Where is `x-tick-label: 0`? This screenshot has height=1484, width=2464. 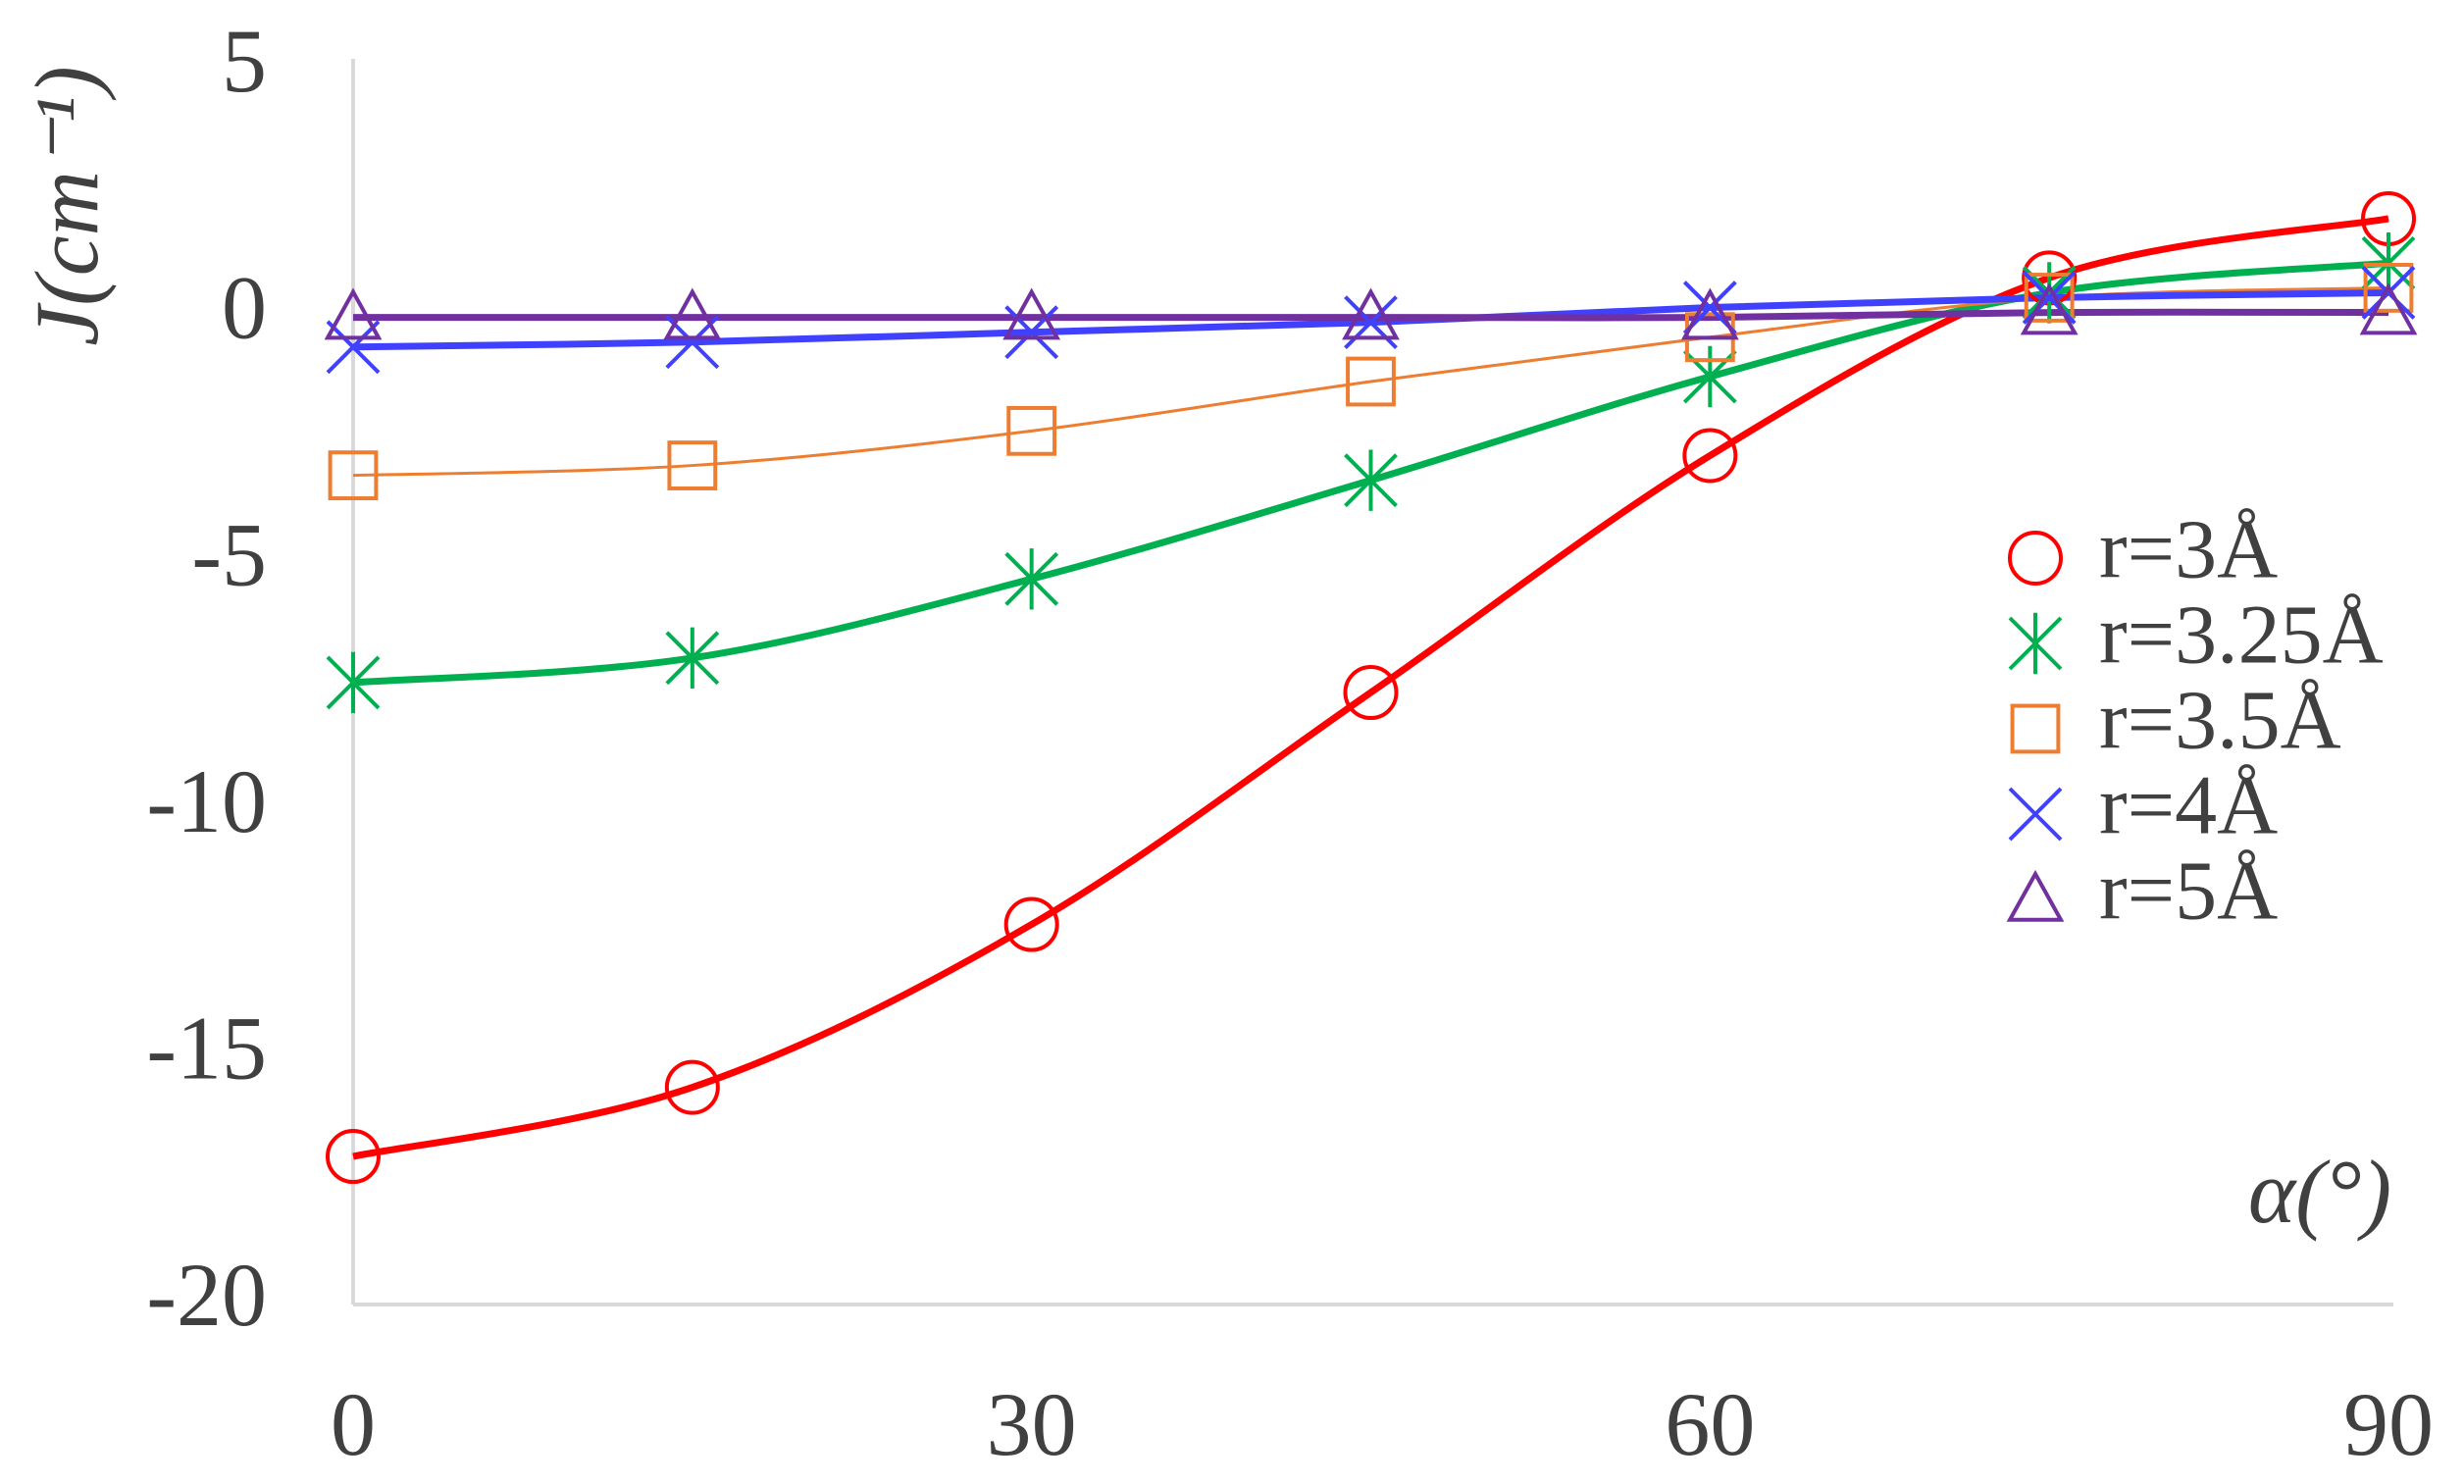
x-tick-label: 0 is located at coordinates (353, 1424).